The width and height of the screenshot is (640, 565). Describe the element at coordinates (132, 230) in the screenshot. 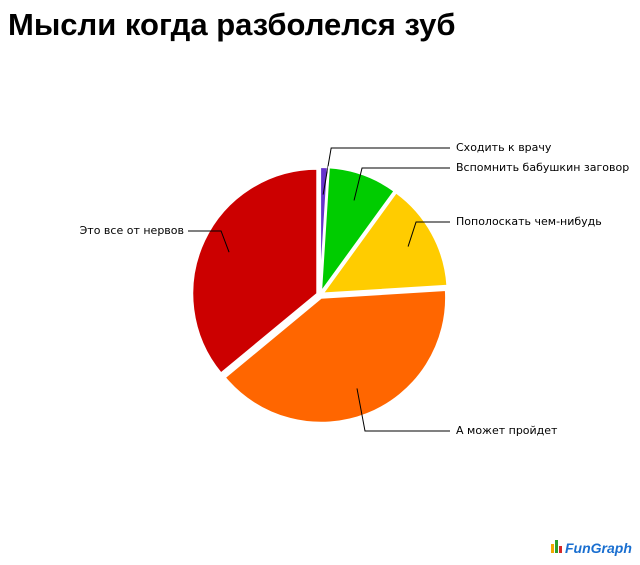

I see `slice-label: Это все от нервов` at that location.